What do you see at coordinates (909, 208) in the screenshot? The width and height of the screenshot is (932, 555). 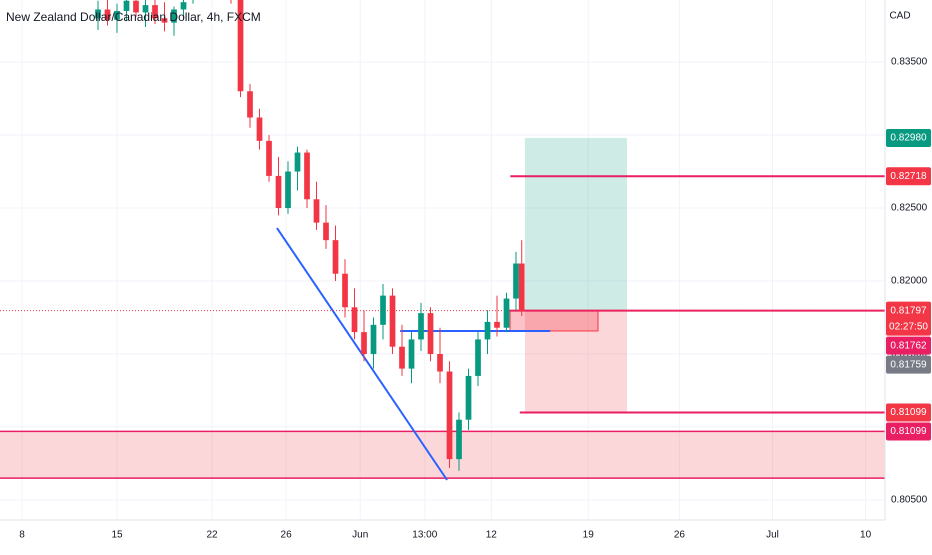 I see `y-tick-label: 0.82500` at bounding box center [909, 208].